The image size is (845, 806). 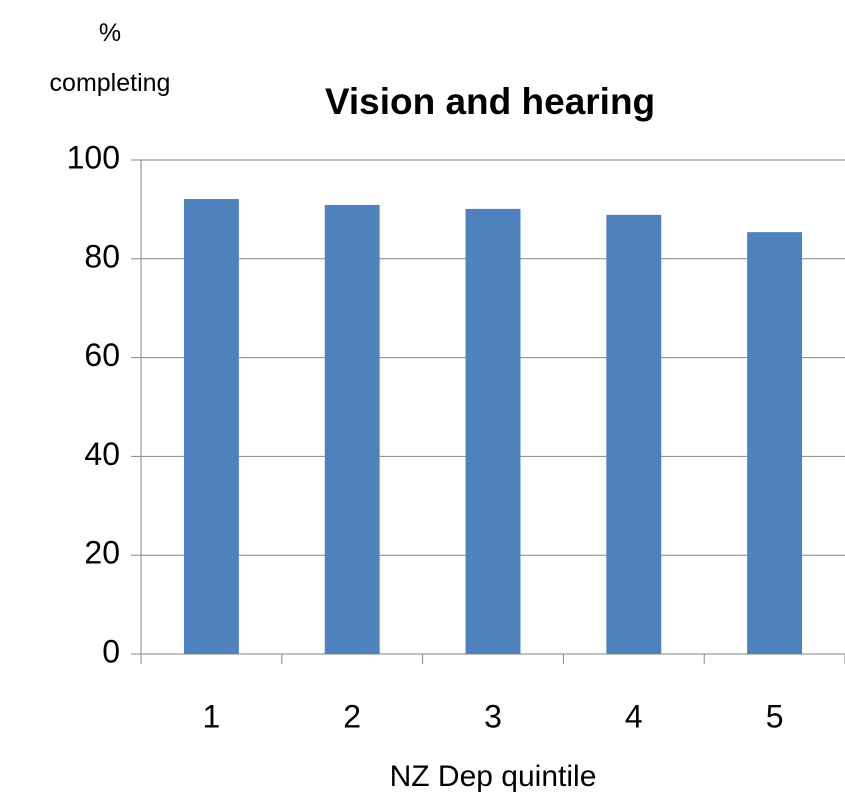 I want to click on x-axis-label: NZ Dep quintile, so click(x=493, y=776).